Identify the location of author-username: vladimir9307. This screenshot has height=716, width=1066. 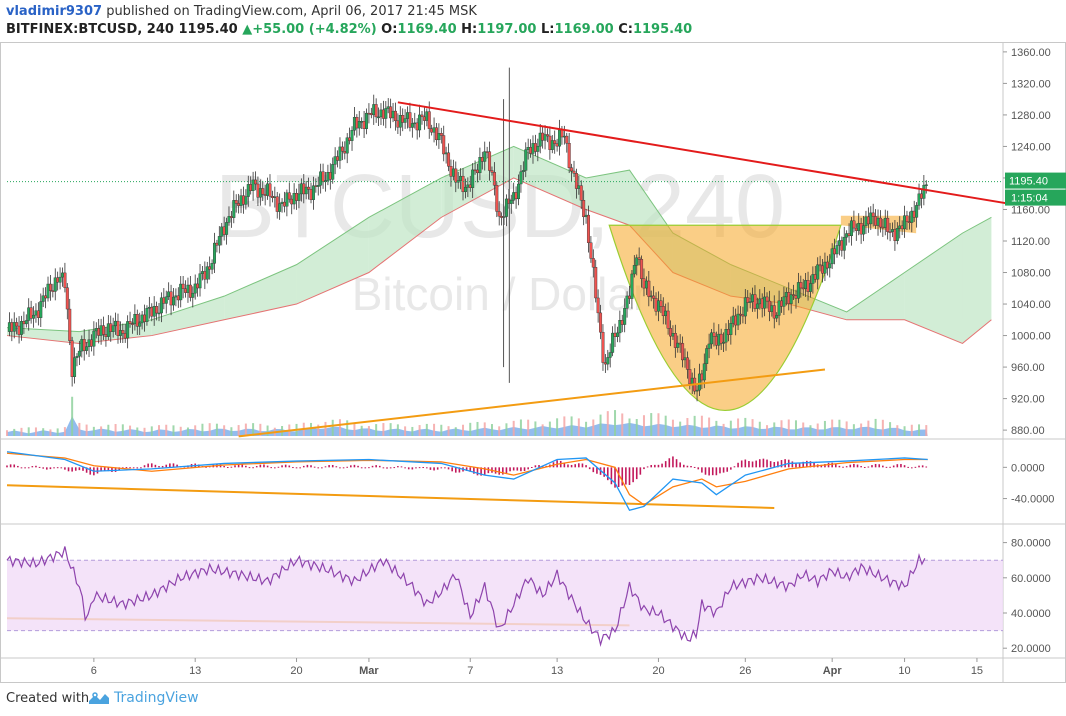
(54, 11).